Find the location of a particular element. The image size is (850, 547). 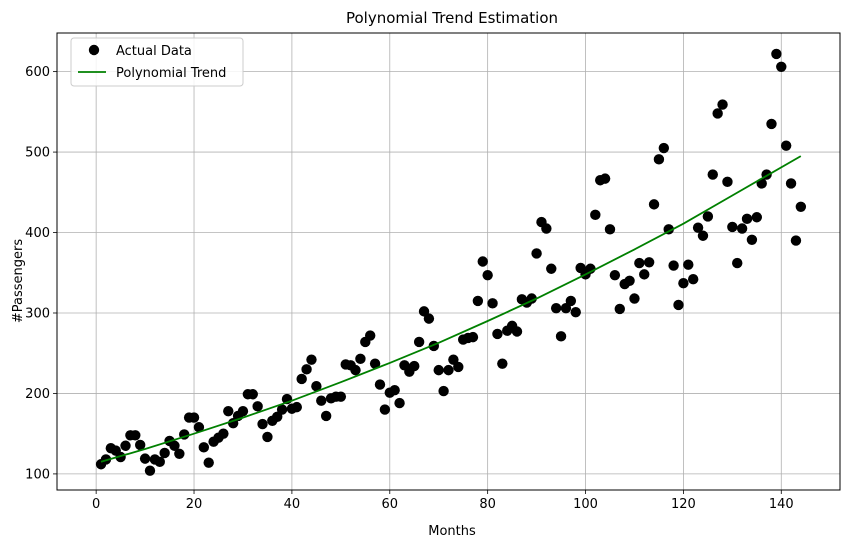

x-tick-label: 80 is located at coordinates (487, 504).